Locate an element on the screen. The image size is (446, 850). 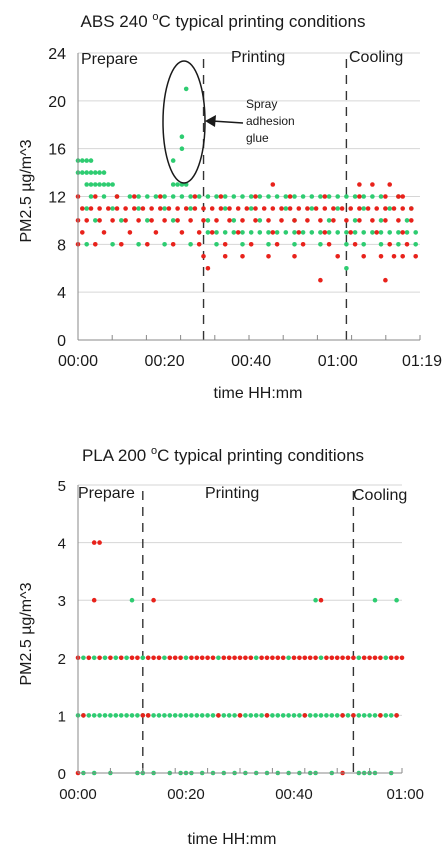
annotation-arrowhead is located at coordinates (210, 121).